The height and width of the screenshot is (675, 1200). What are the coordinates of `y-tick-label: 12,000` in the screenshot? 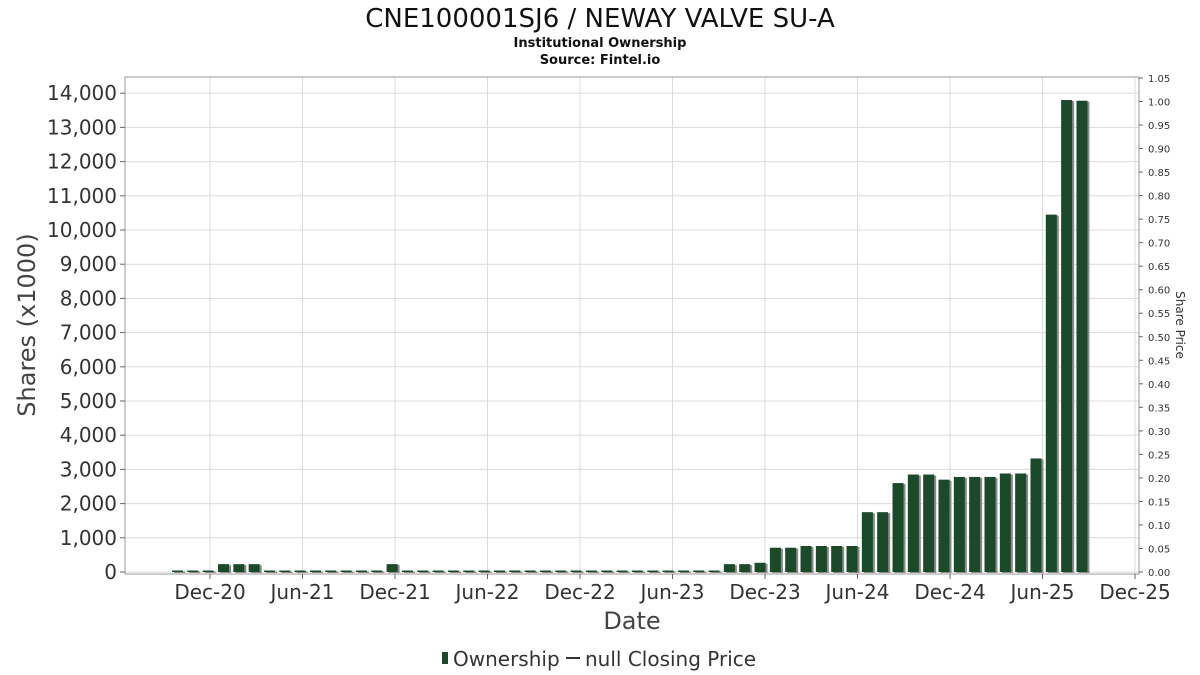 It's located at (82, 162).